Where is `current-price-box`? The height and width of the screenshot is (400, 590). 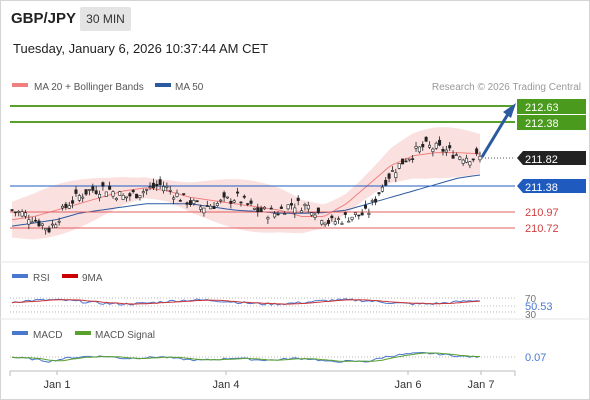
current-price-box is located at coordinates (551, 158).